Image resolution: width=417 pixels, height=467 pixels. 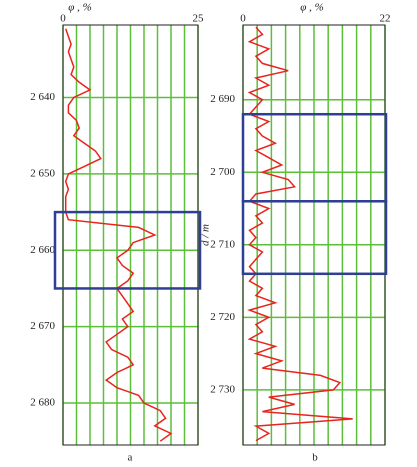 What do you see at coordinates (42, 97) in the screenshot?
I see `y-tick-label: 2 640` at bounding box center [42, 97].